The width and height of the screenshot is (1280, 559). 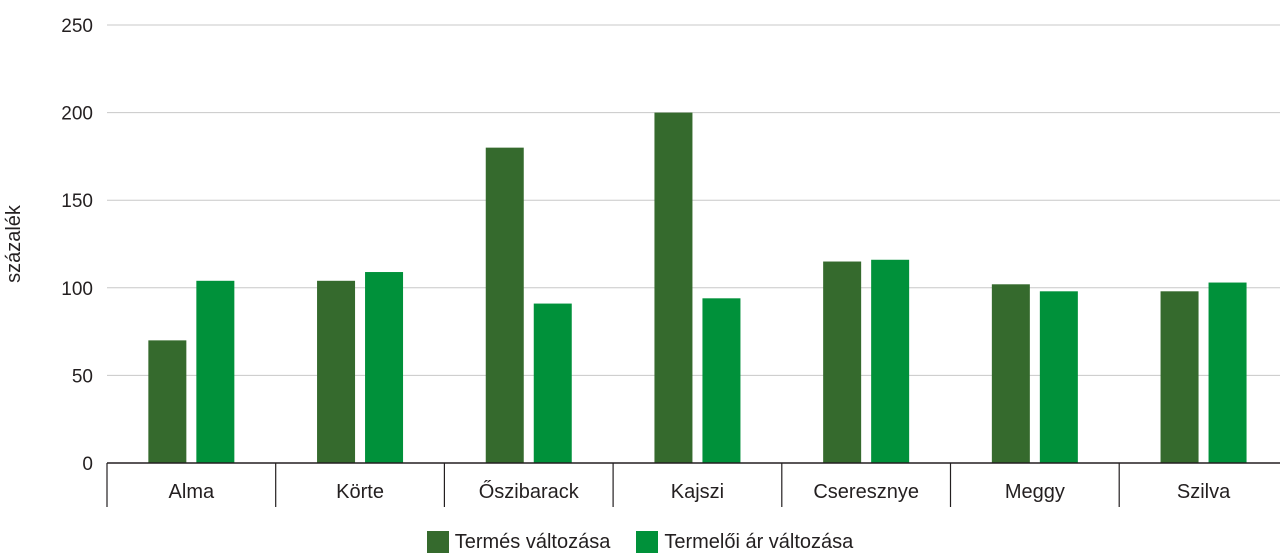 I want to click on x-tick-label-0: Alma, so click(x=192, y=492).